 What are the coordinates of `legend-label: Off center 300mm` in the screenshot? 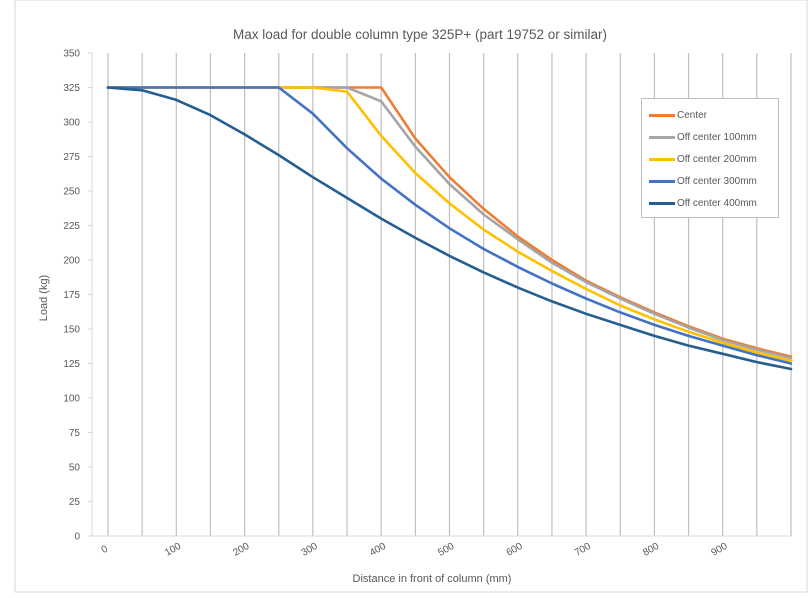 It's located at (717, 181).